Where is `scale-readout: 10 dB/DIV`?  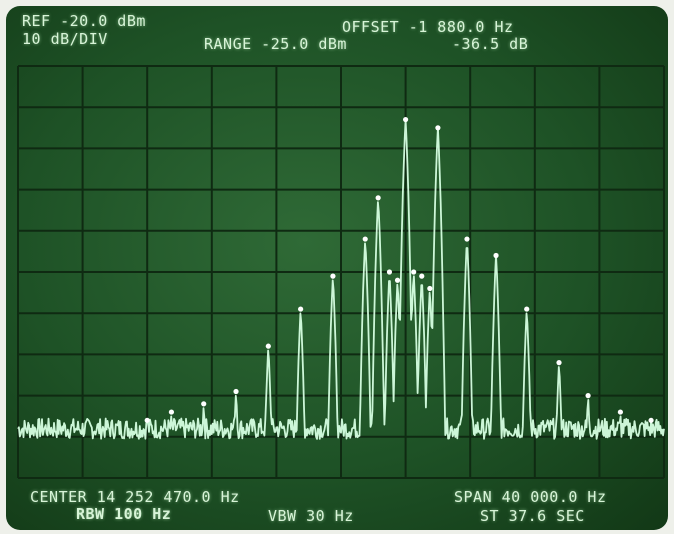 scale-readout: 10 dB/DIV is located at coordinates (65, 39).